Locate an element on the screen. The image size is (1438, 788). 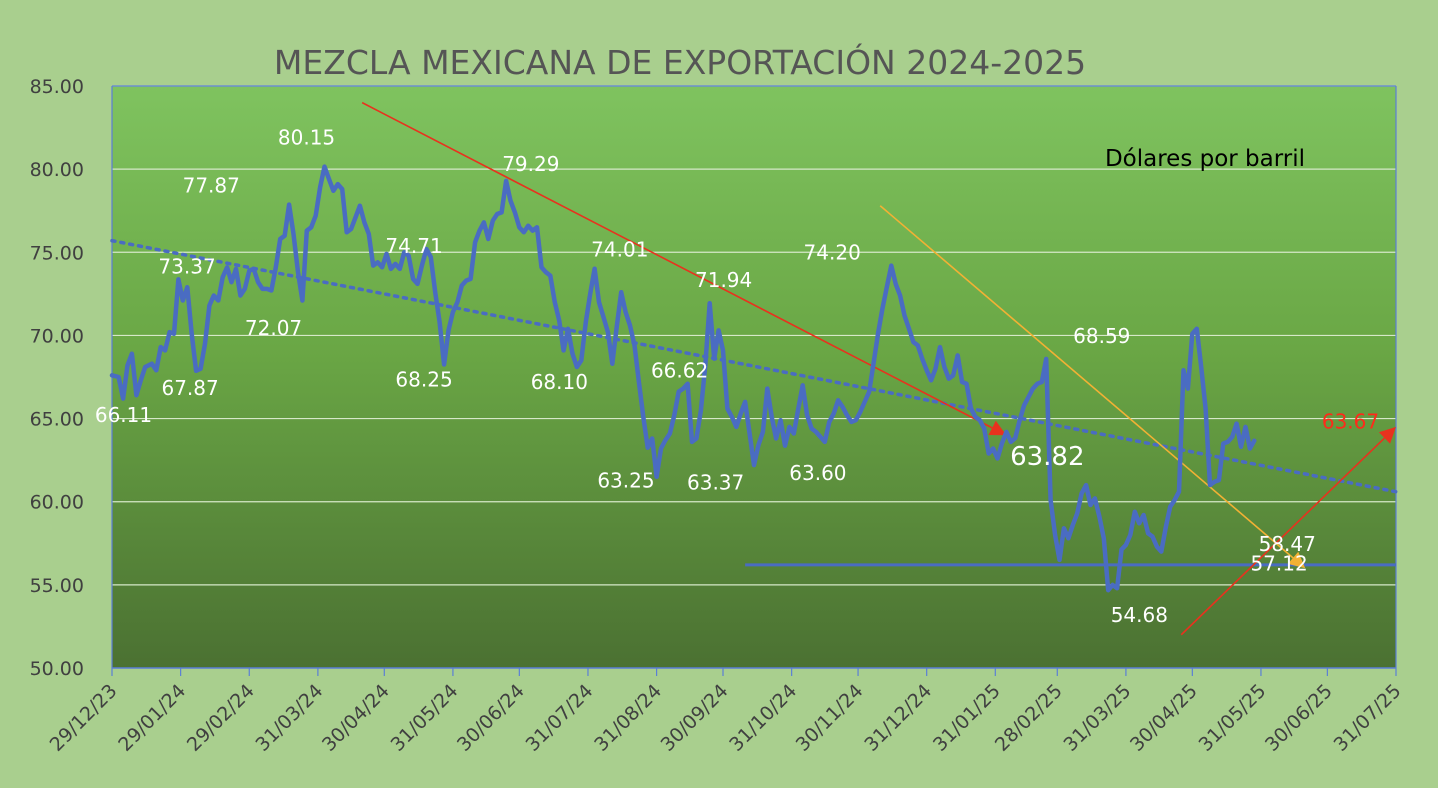
y-tick-label: 50.00 is located at coordinates (57, 669).